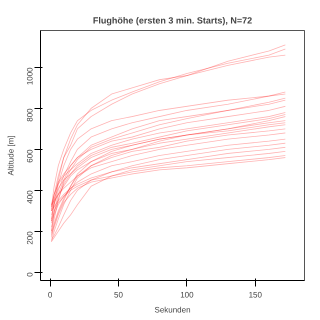  Describe the element at coordinates (50, 295) in the screenshot. I see `x-tick-label: 0` at that location.